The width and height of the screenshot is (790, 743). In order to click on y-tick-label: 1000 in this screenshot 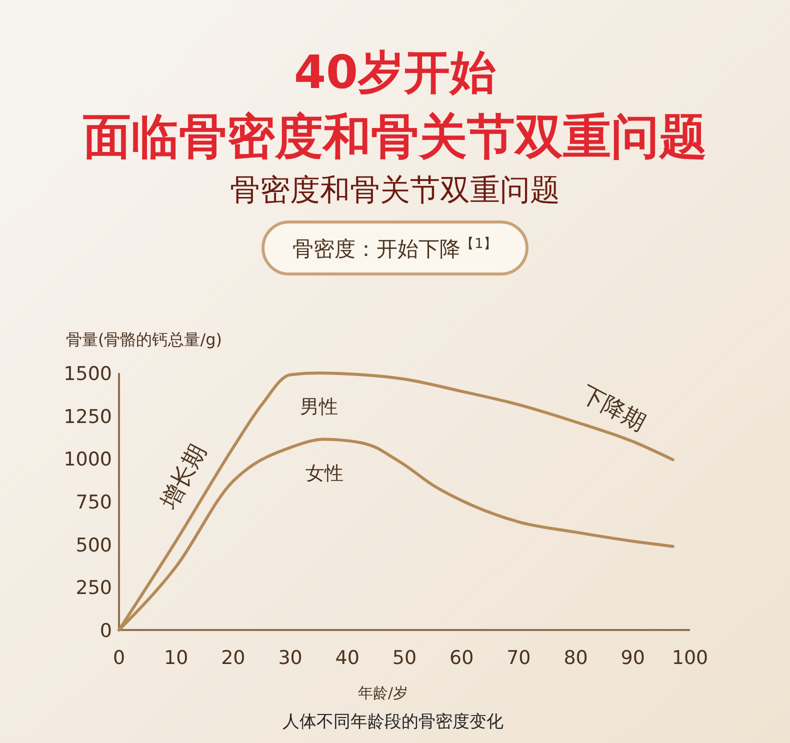, I will do `click(88, 459)`.